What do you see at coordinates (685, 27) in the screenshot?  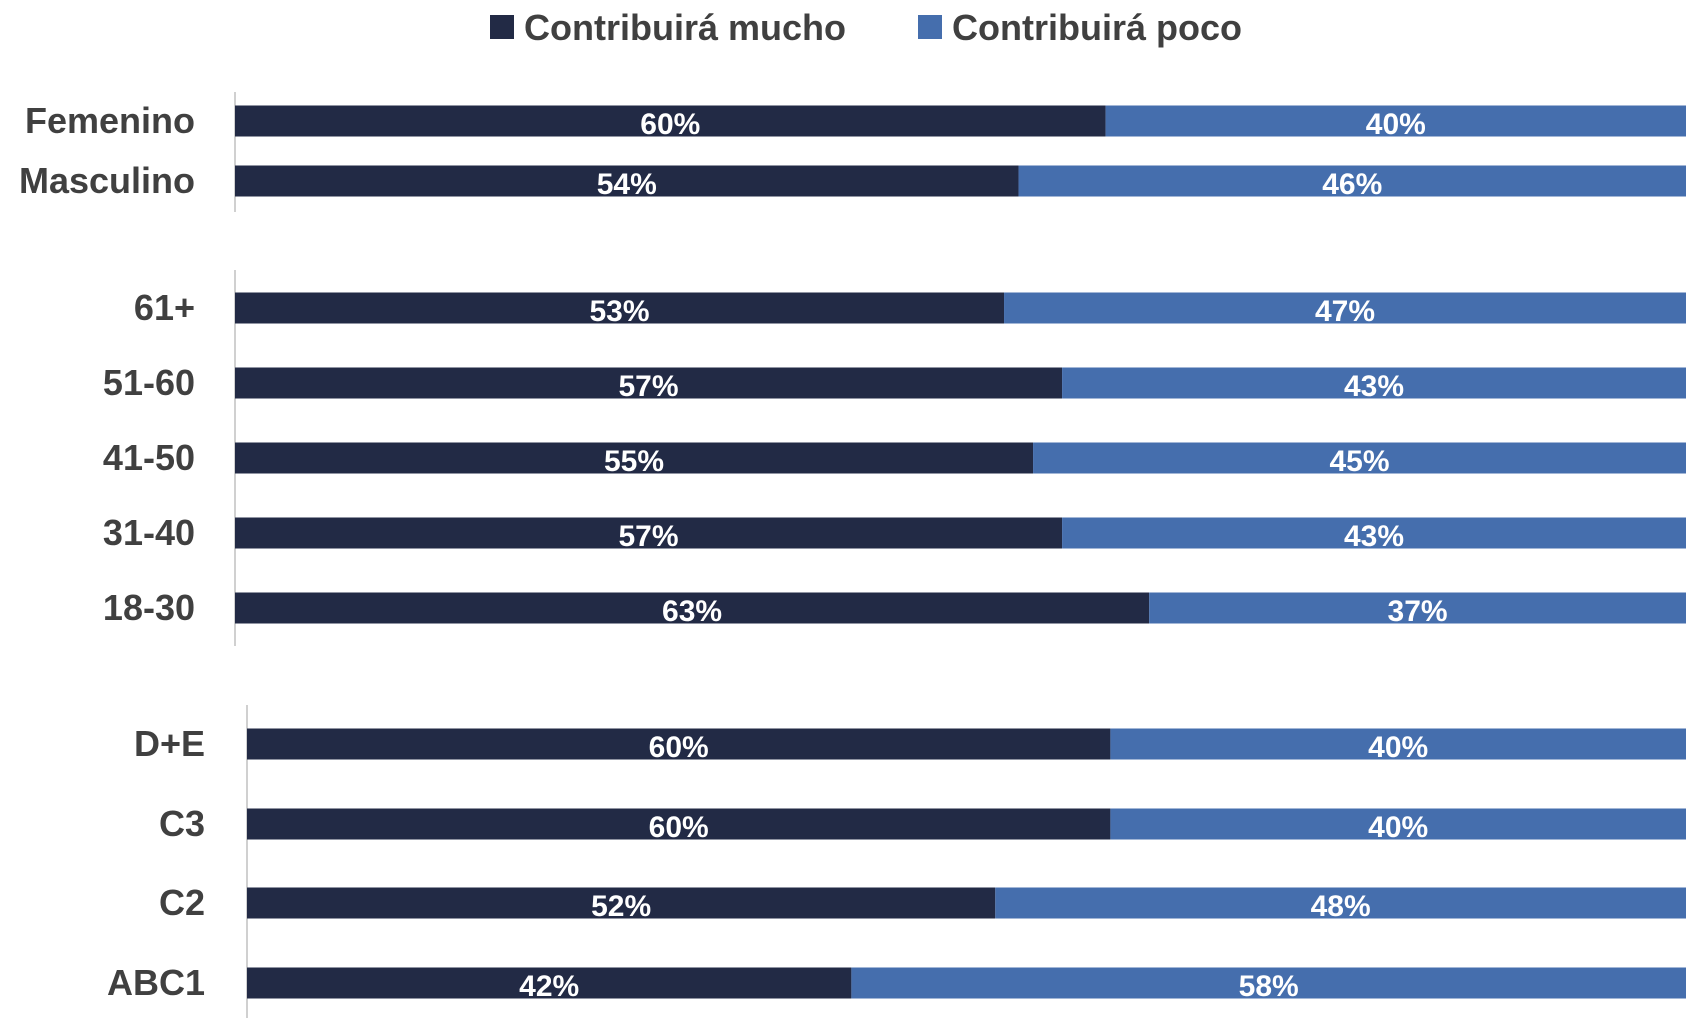 I see `legend-label-mucho: Contribuirá mucho` at bounding box center [685, 27].